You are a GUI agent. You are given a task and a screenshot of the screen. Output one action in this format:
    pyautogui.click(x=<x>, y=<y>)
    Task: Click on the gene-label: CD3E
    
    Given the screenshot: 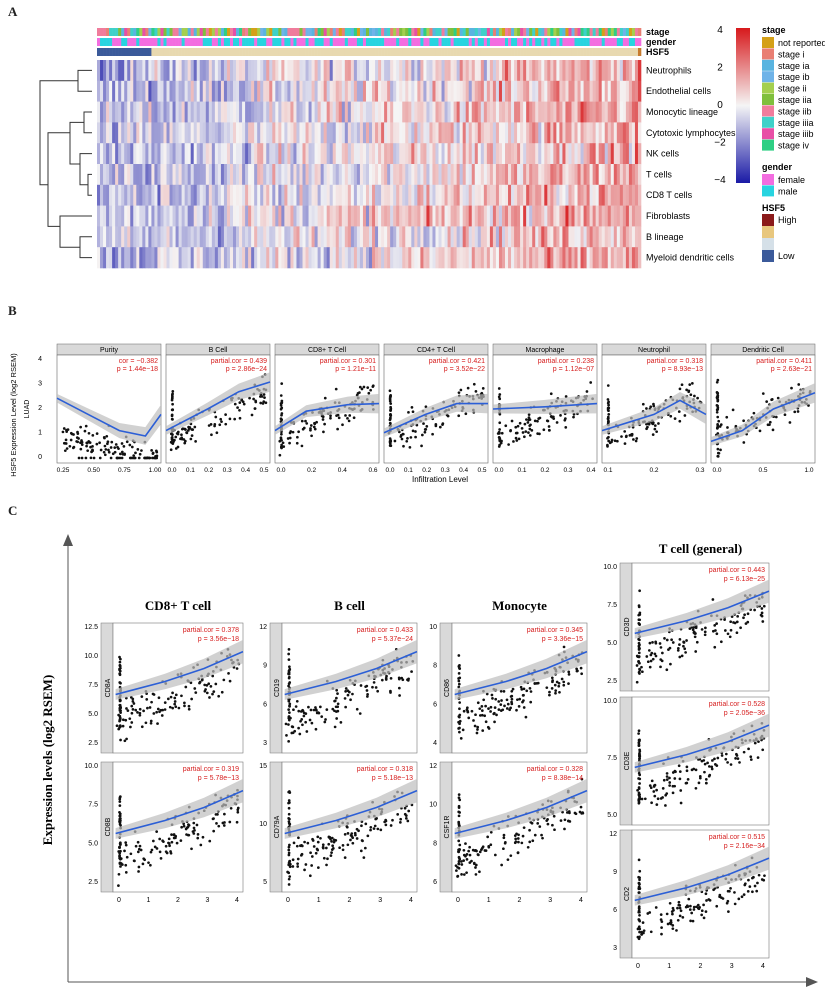 What is the action you would take?
    pyautogui.click(x=627, y=760)
    